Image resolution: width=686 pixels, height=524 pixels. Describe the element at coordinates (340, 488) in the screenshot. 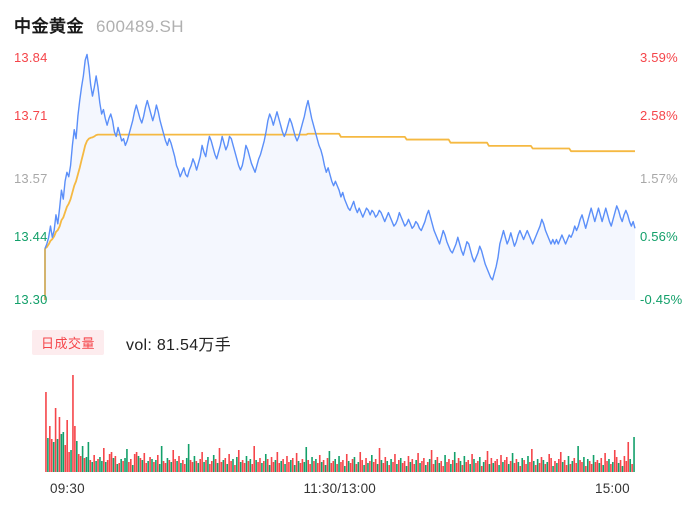

I see `time-tick-label: 11:30/13:00` at that location.